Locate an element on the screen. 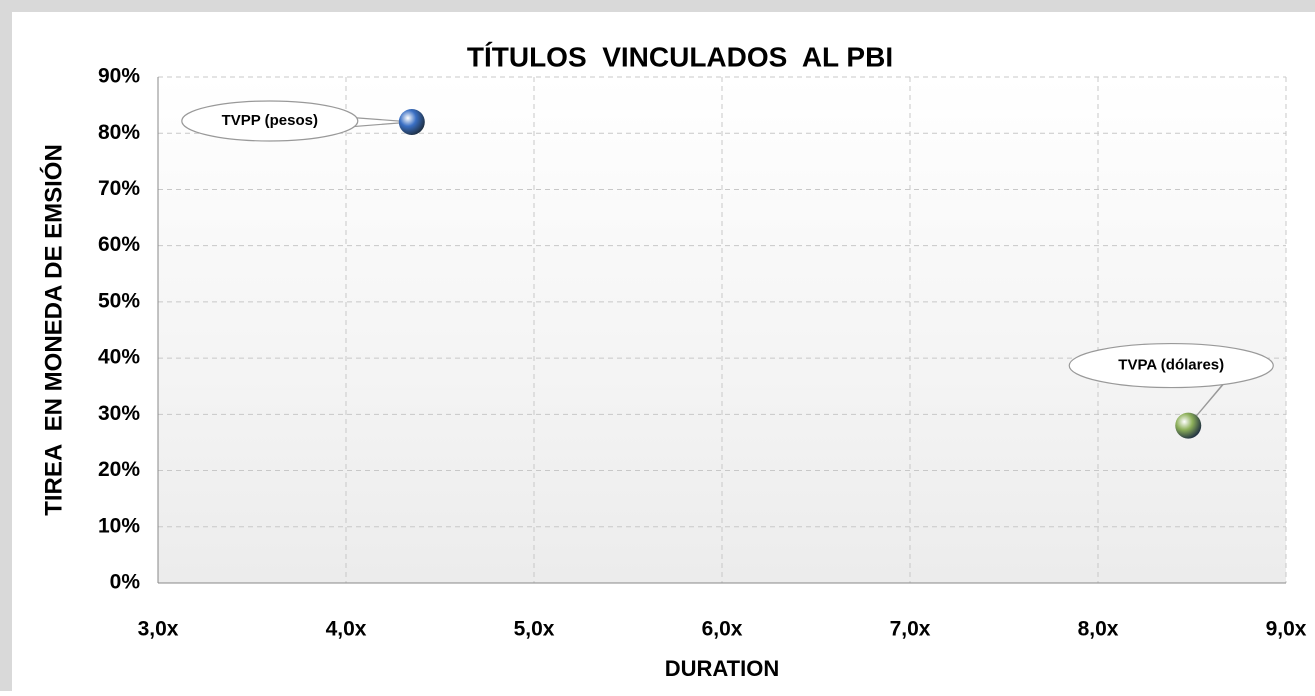  y-tick-label: 0% is located at coordinates (125, 582).